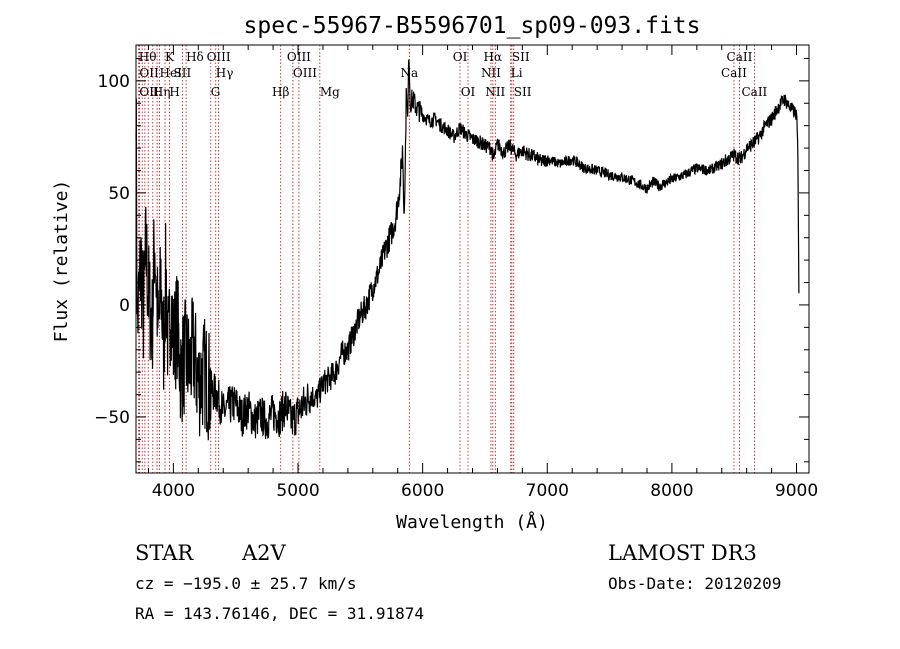 The height and width of the screenshot is (649, 900). Describe the element at coordinates (112, 418) in the screenshot. I see `y-tick-label--50: −50` at that location.